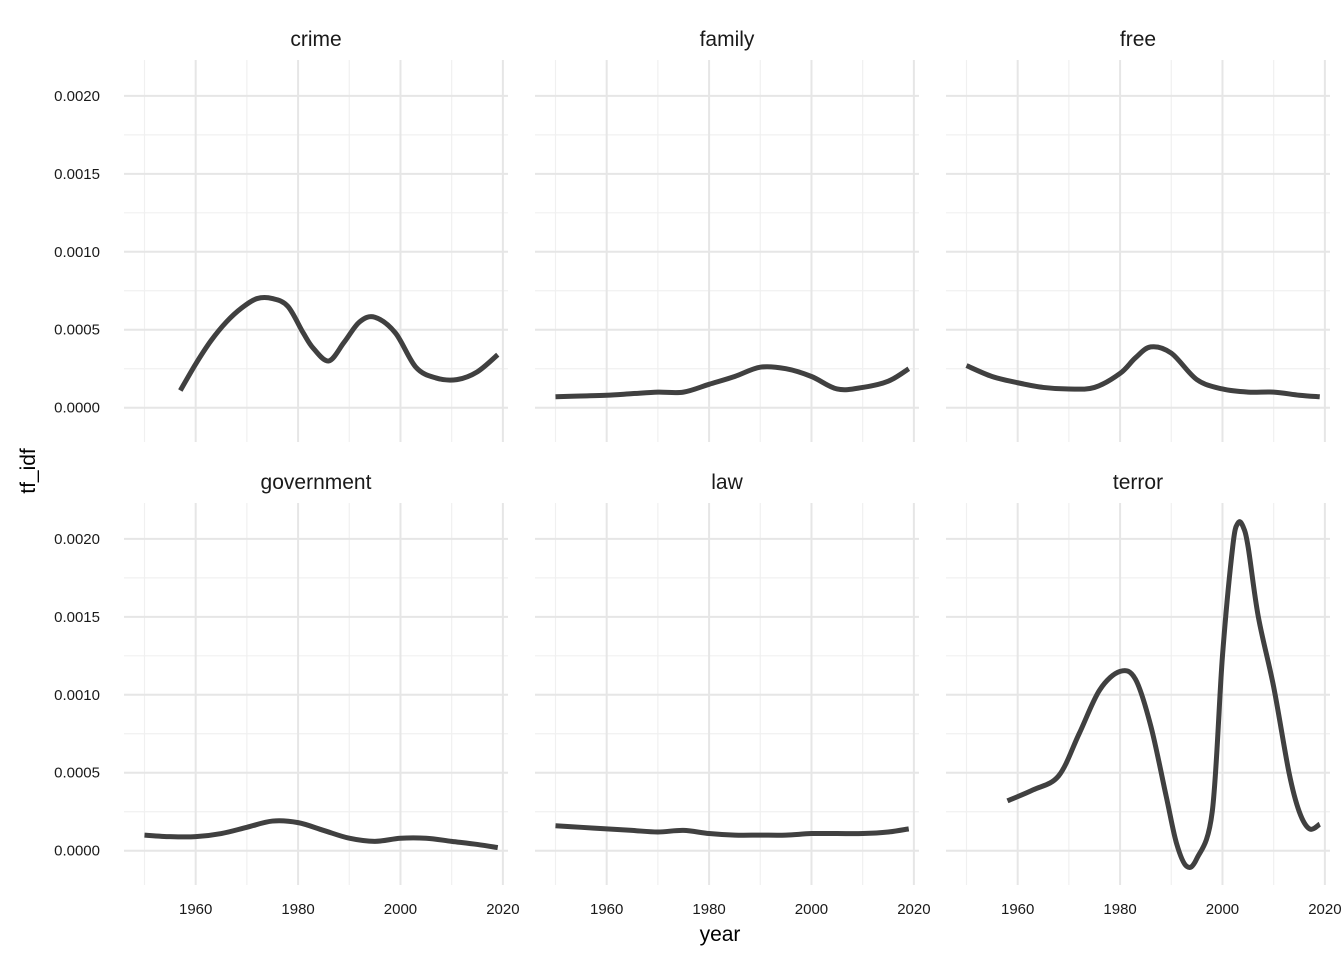 The width and height of the screenshot is (1344, 960). Describe the element at coordinates (1138, 235) in the screenshot. I see `panel-free: free` at that location.